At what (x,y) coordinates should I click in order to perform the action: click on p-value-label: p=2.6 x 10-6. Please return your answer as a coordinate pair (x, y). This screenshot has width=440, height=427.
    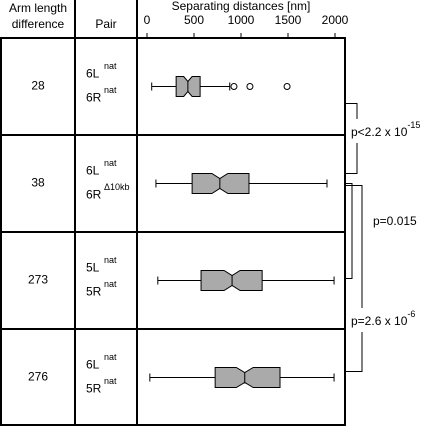
    Looking at the image, I should click on (383, 318).